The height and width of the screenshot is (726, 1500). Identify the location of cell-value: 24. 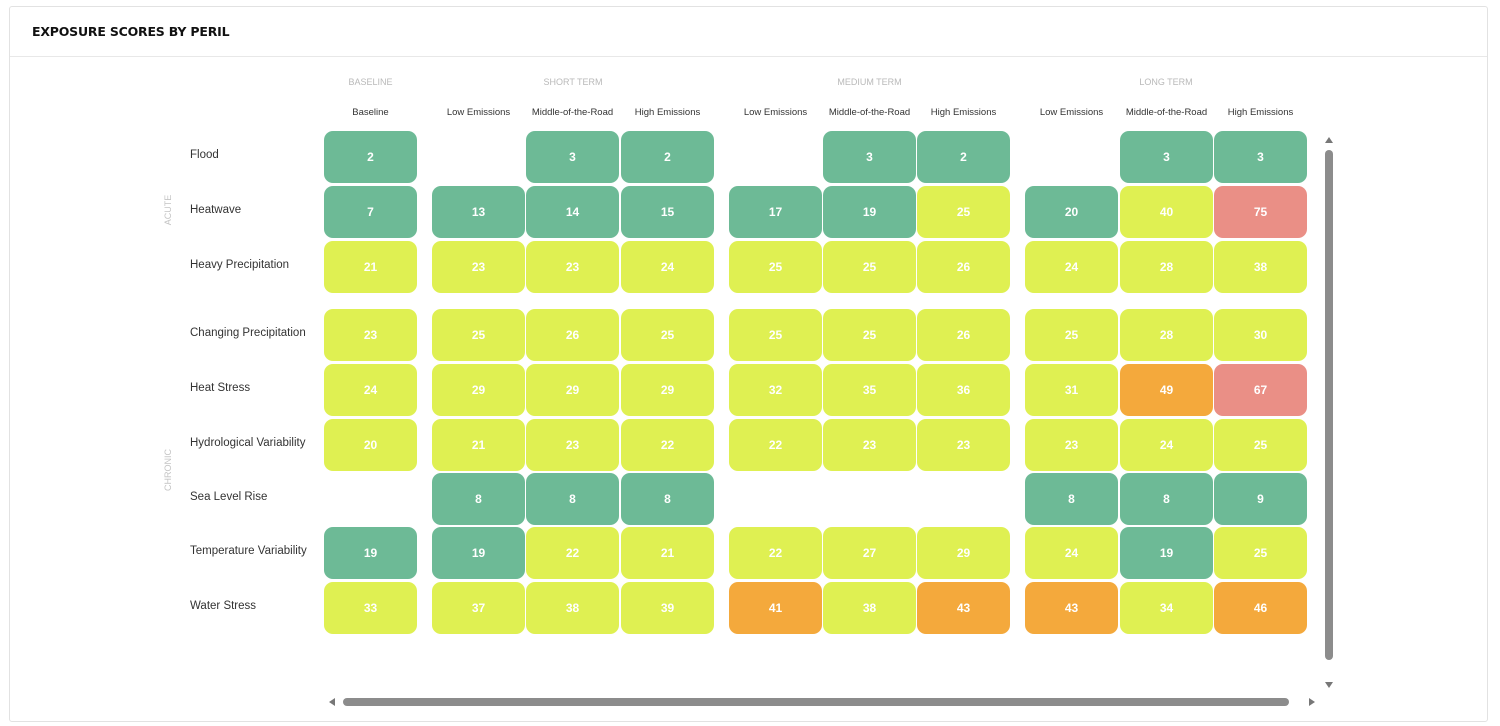
(1166, 445).